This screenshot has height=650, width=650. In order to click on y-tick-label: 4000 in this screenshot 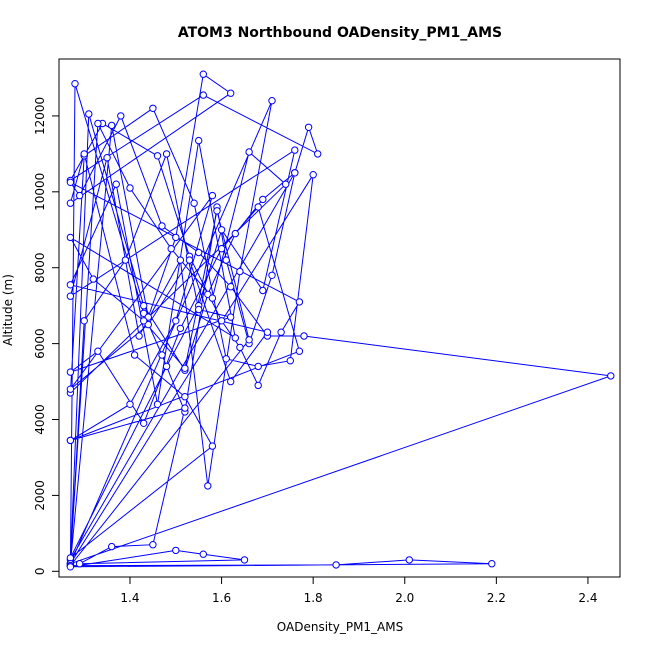, I will do `click(40, 419)`.